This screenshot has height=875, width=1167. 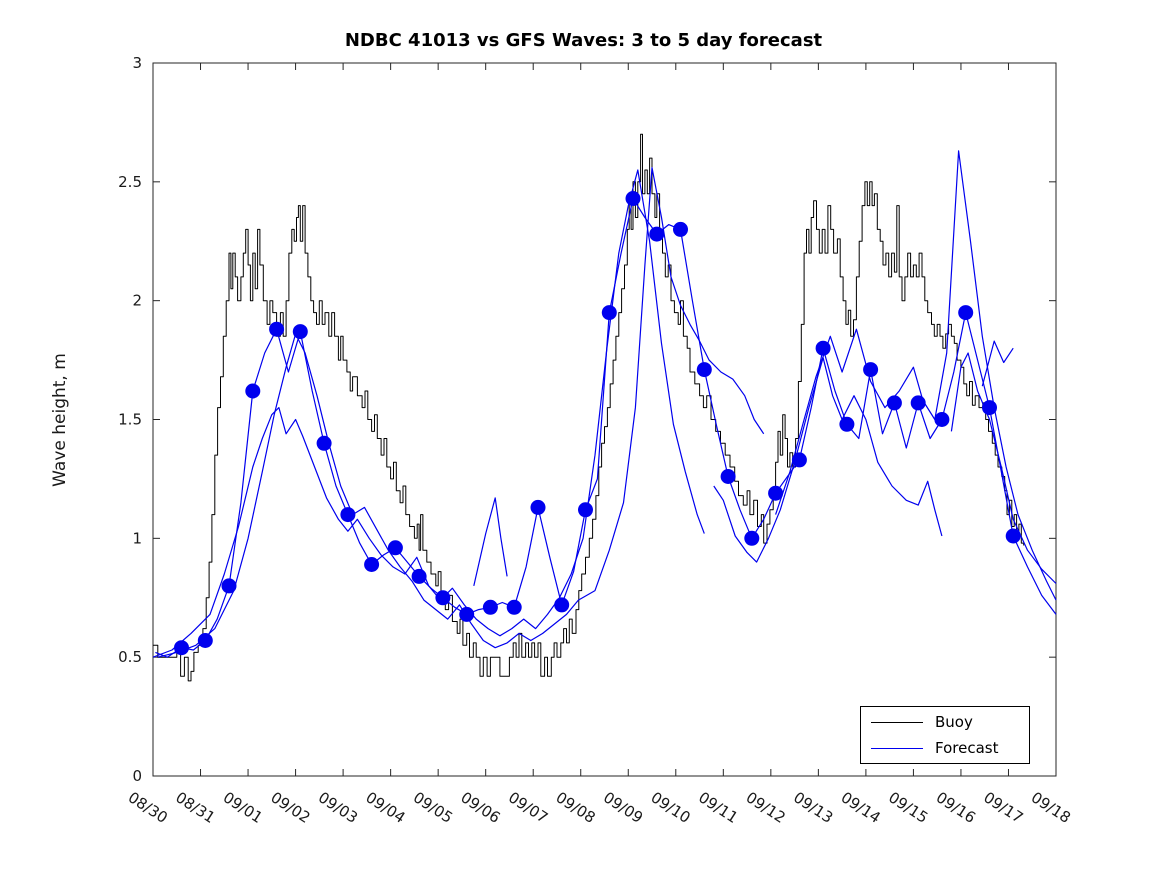 I want to click on legend: Buoy Forecast, so click(x=945, y=735).